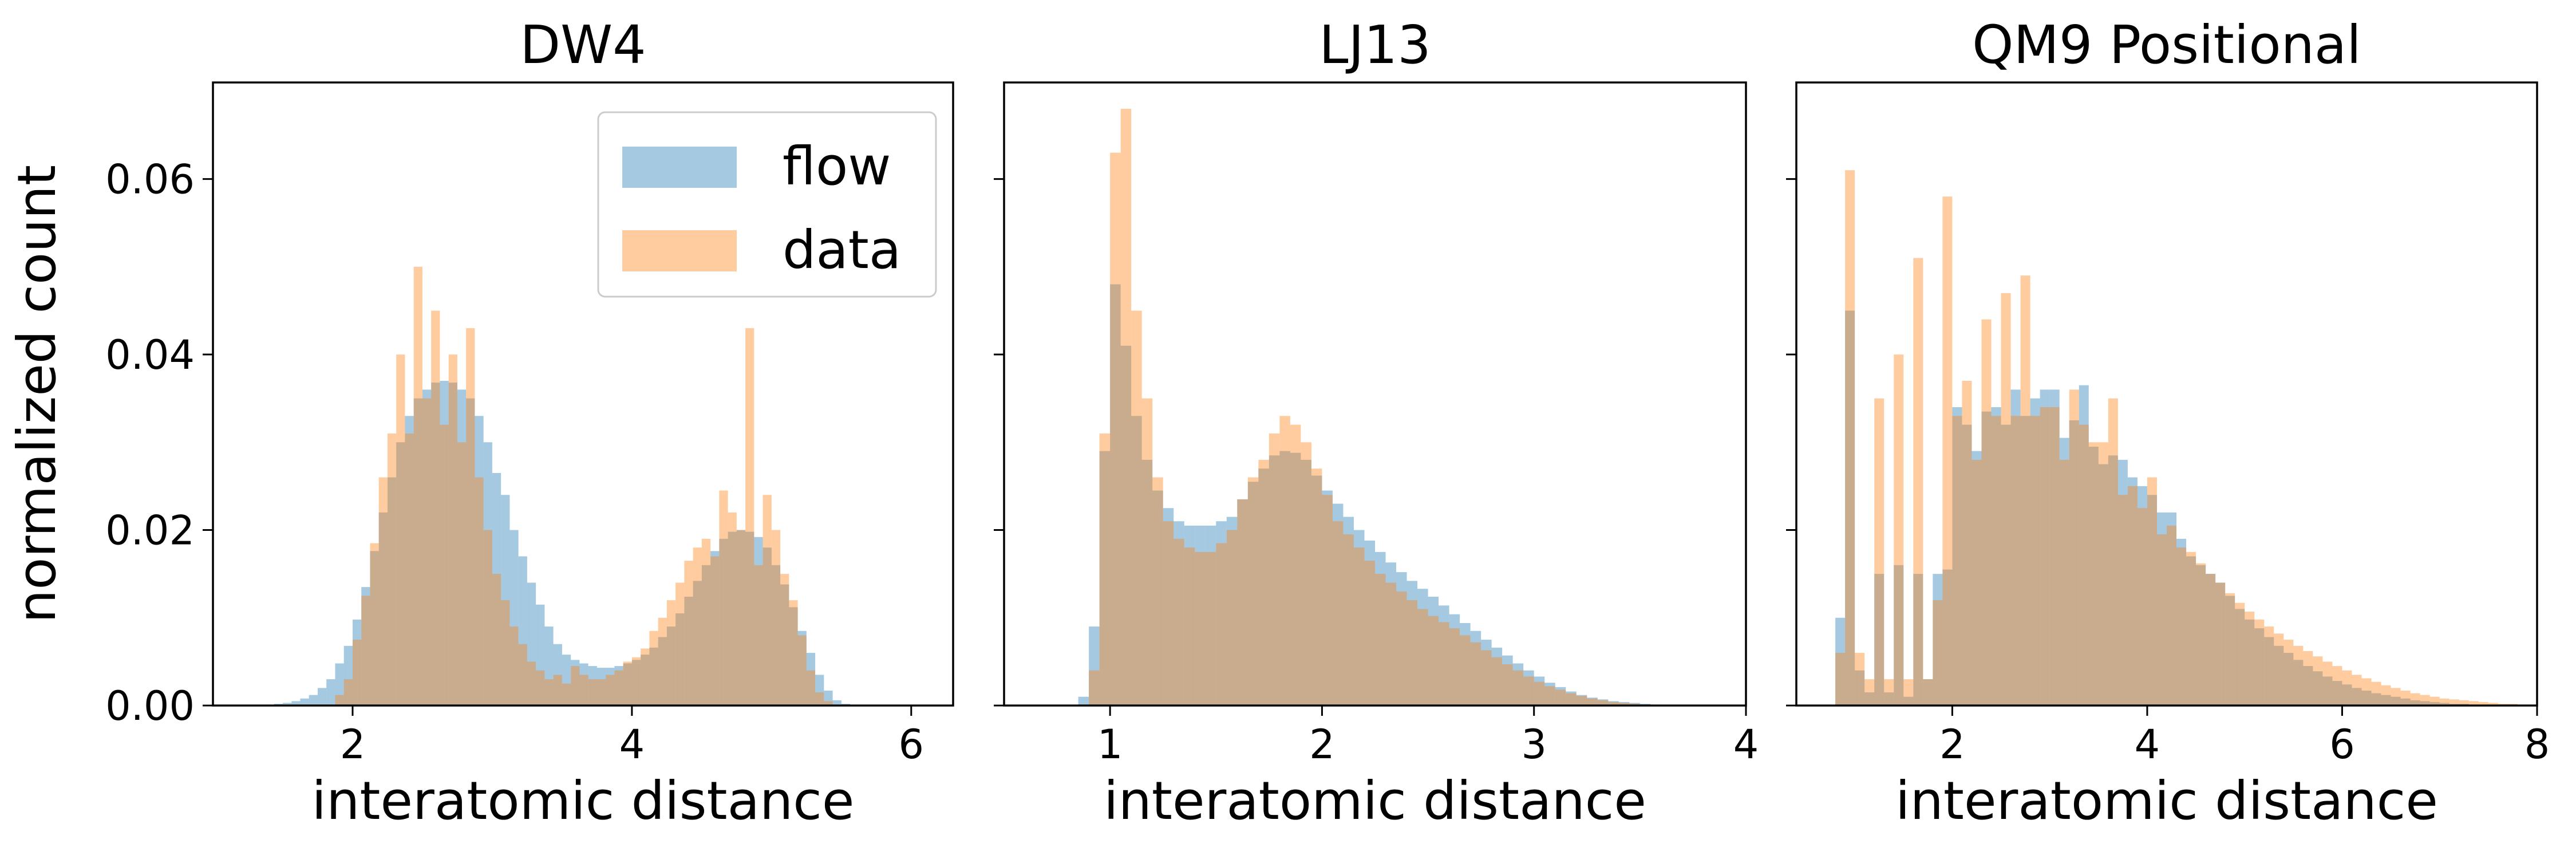 Image resolution: width=2576 pixels, height=859 pixels. Describe the element at coordinates (837, 167) in the screenshot. I see `legend-label-flow: flow` at that location.